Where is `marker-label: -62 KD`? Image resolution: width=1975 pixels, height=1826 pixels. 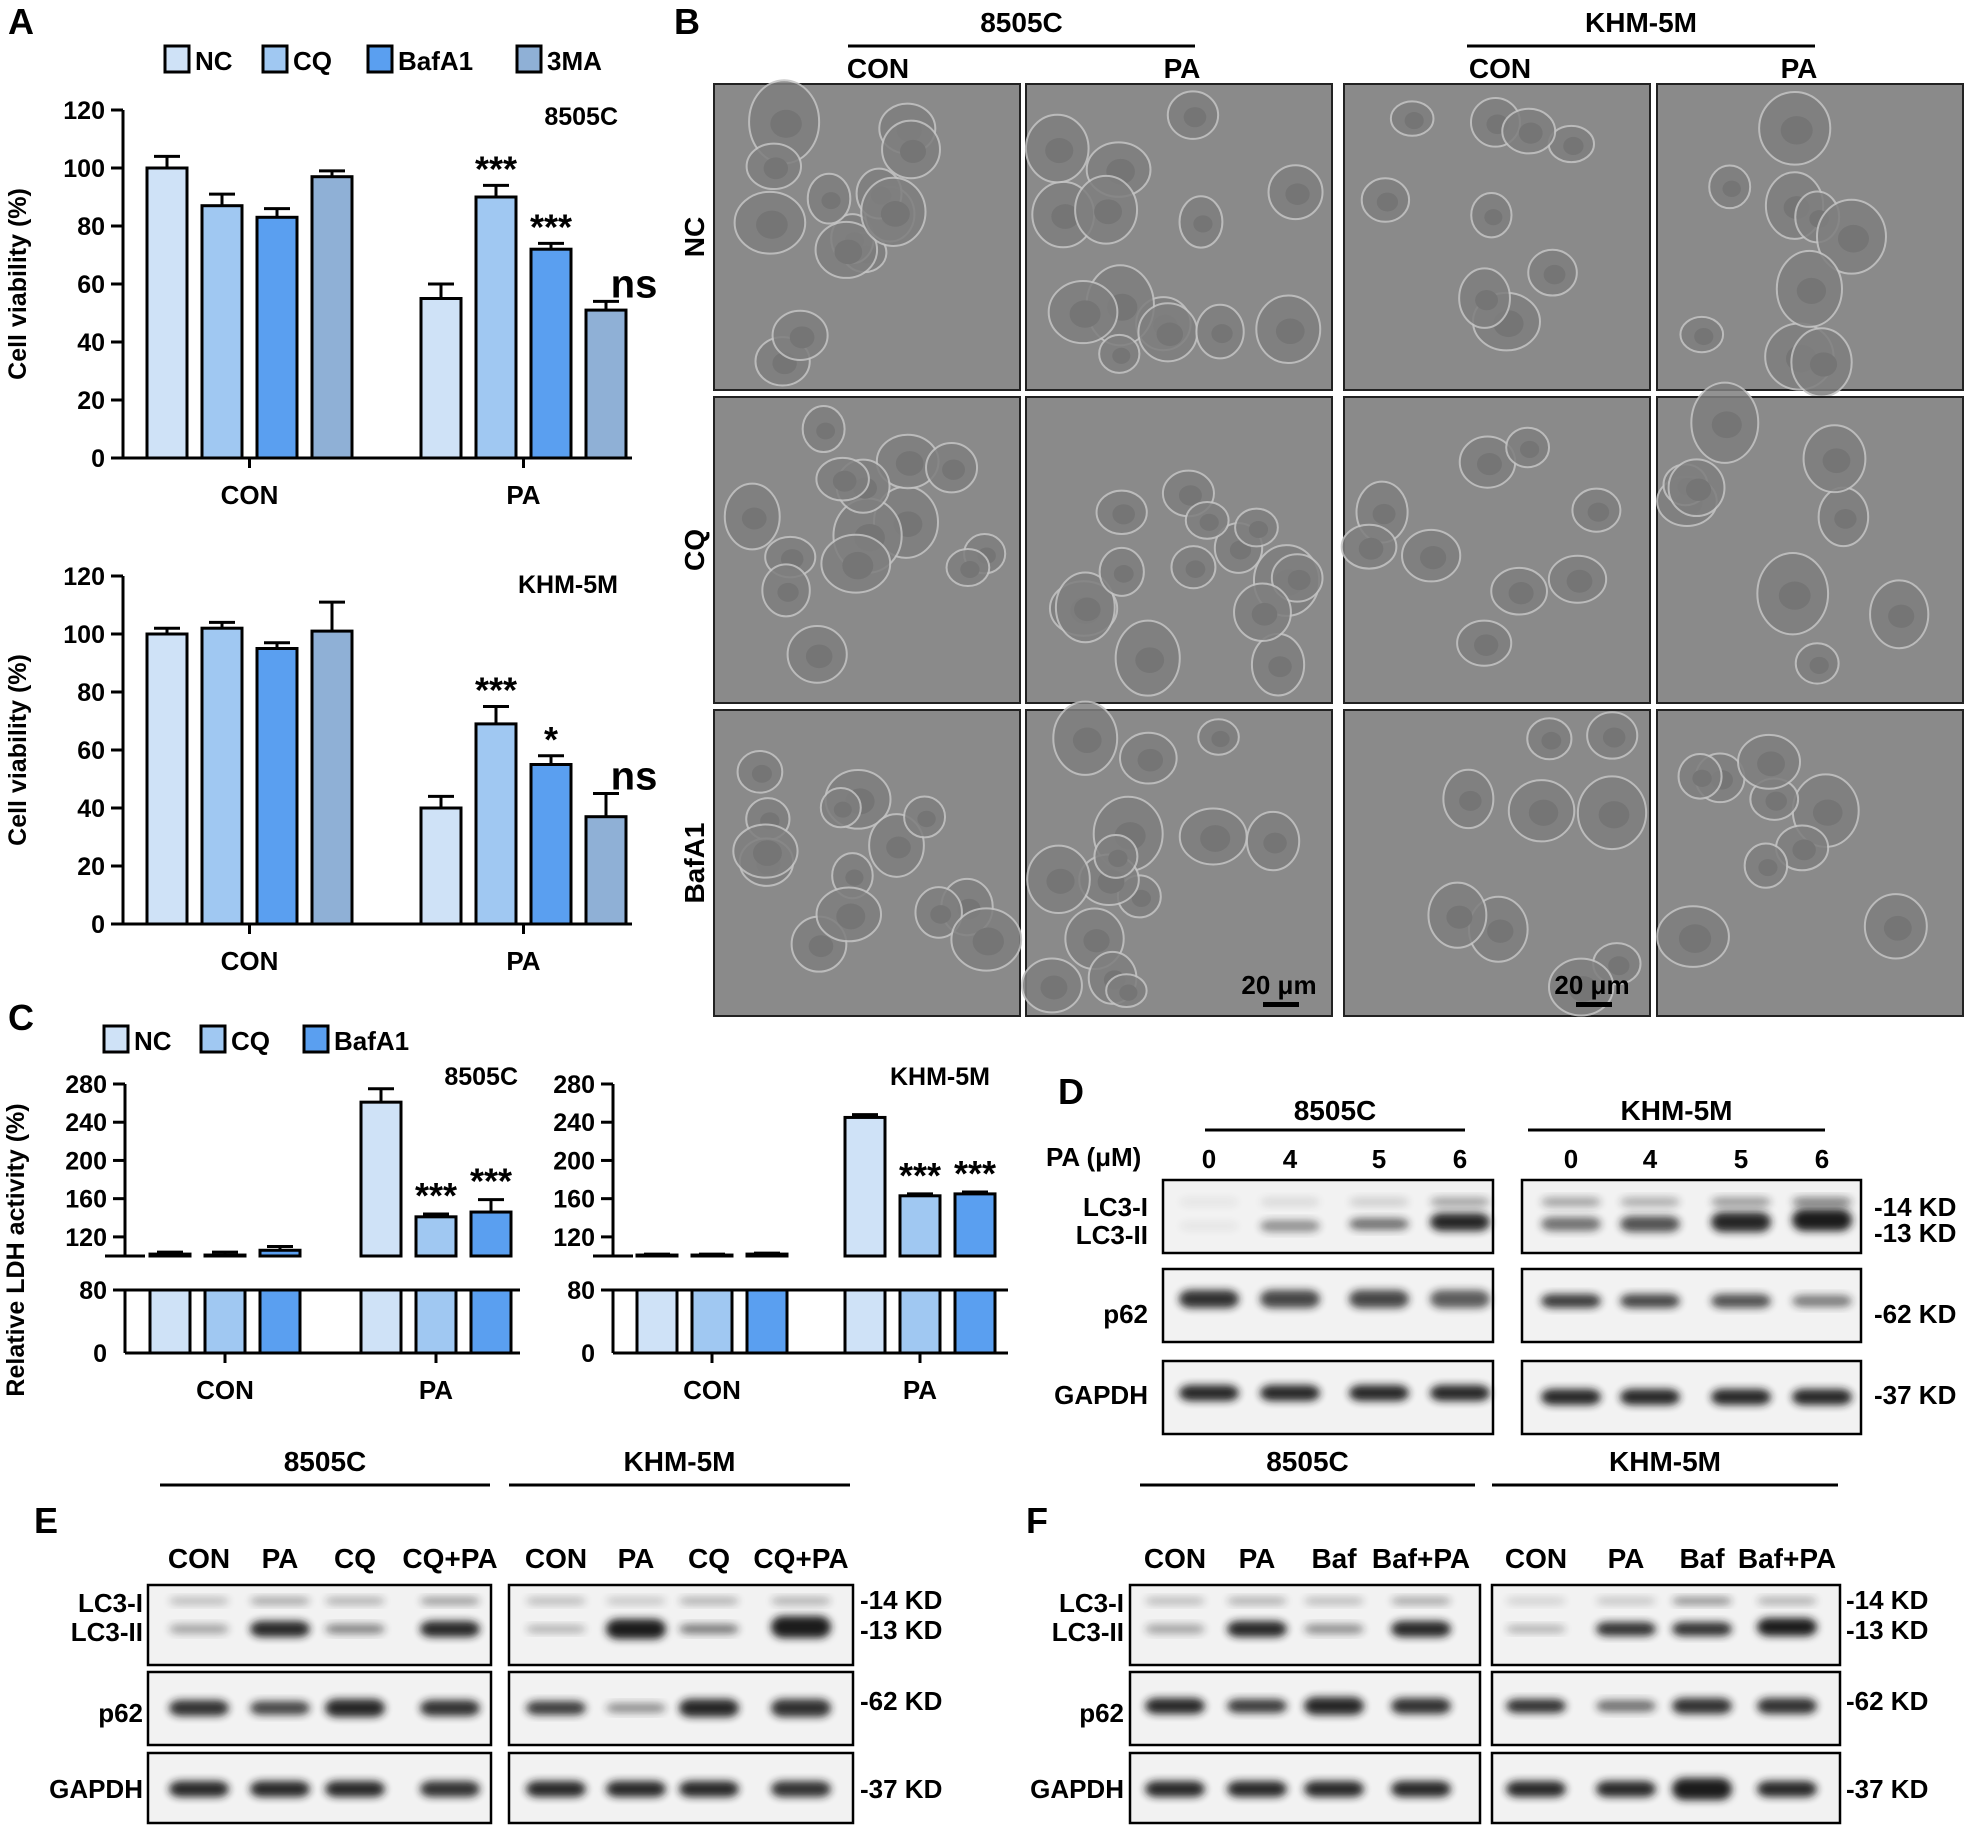 marker-label: -62 KD is located at coordinates (1915, 1314).